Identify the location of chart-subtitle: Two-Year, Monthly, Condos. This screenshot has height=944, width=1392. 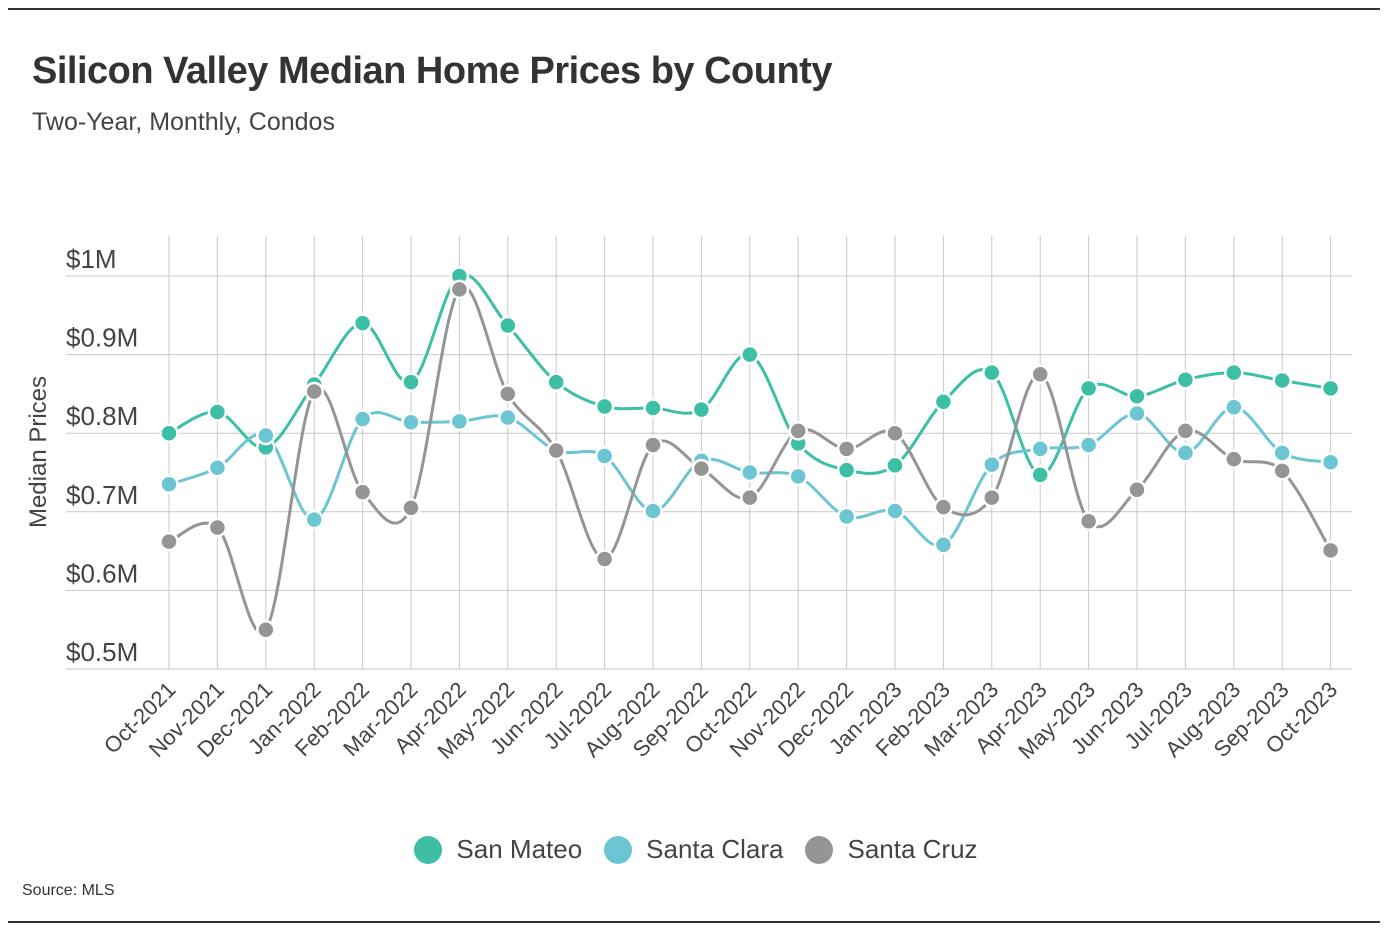
(183, 122).